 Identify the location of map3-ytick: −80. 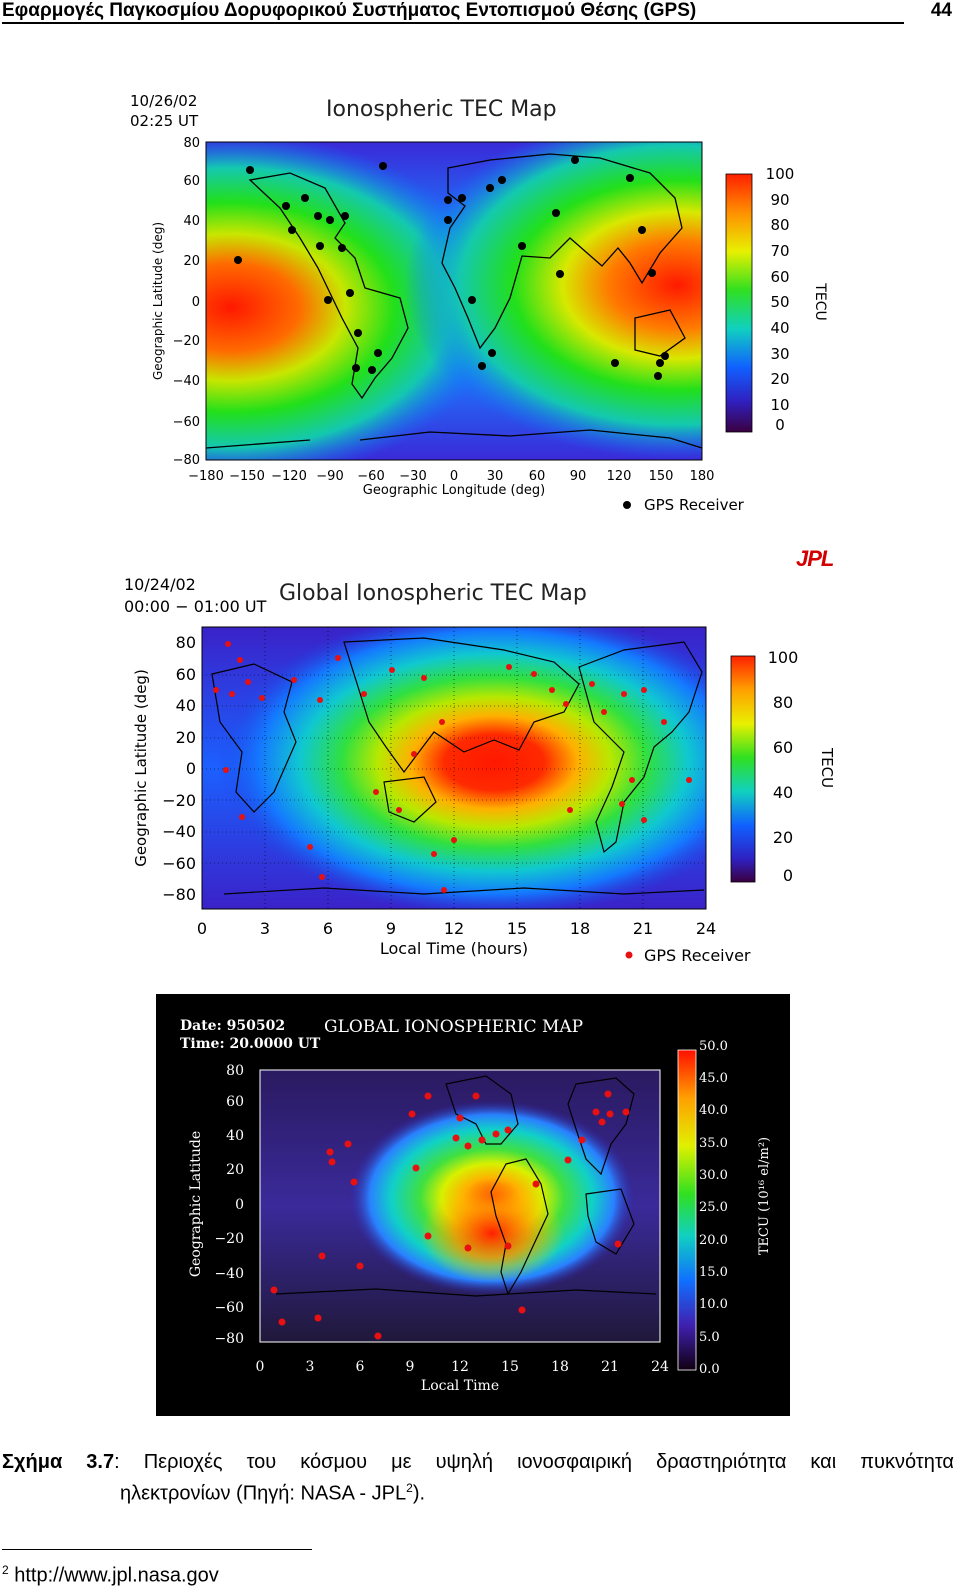
(229, 1339).